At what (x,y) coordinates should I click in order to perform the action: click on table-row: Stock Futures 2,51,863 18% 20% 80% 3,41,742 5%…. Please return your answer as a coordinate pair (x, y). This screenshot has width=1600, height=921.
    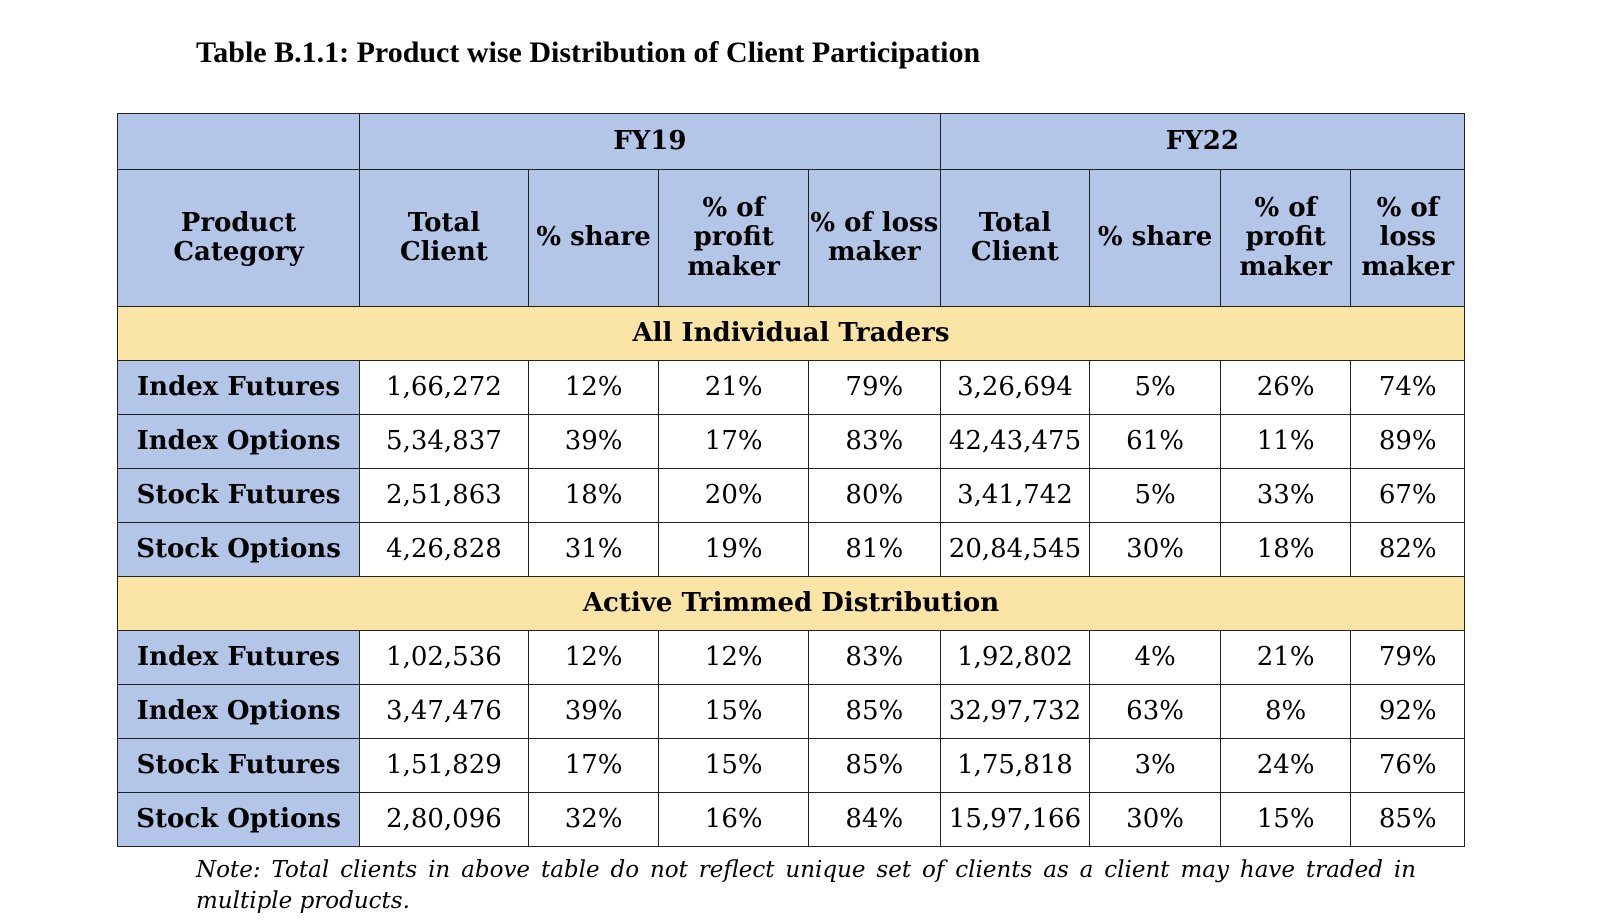
    Looking at the image, I should click on (790, 495).